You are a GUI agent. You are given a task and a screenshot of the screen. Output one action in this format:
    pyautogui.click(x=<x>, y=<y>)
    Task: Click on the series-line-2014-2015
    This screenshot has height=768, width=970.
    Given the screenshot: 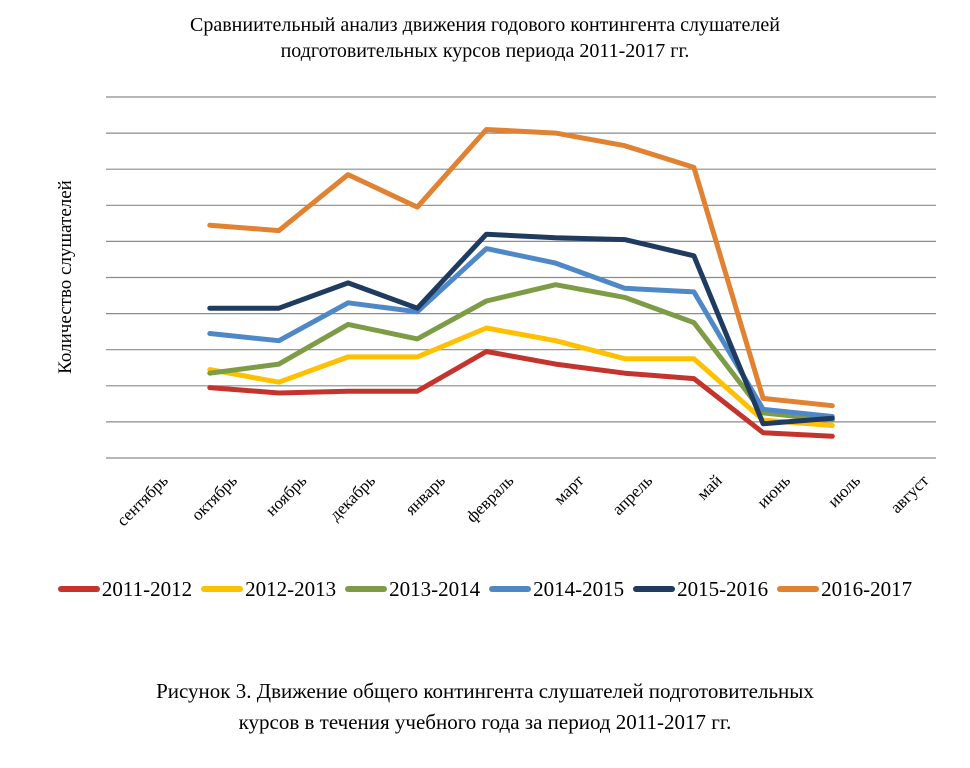 What is the action you would take?
    pyautogui.click(x=521, y=332)
    